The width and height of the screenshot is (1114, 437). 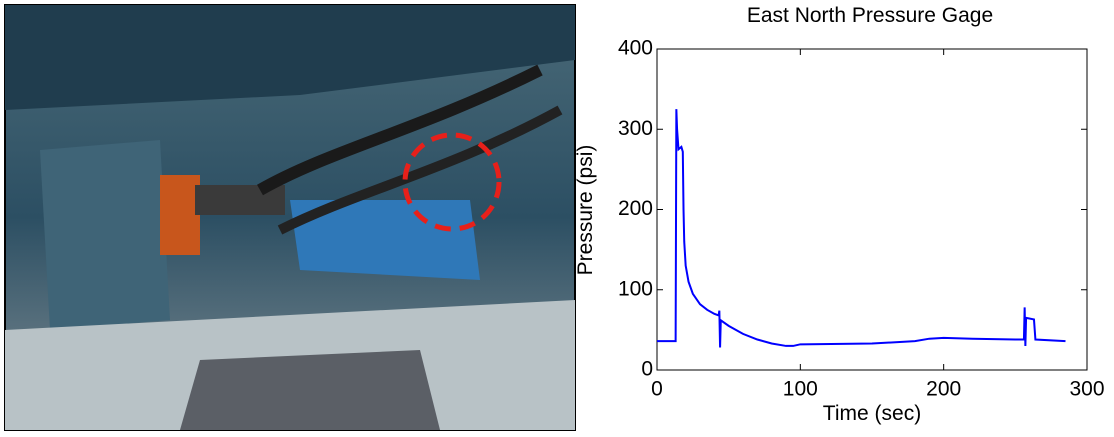 What do you see at coordinates (800, 389) in the screenshot?
I see `x-tick-label: 100` at bounding box center [800, 389].